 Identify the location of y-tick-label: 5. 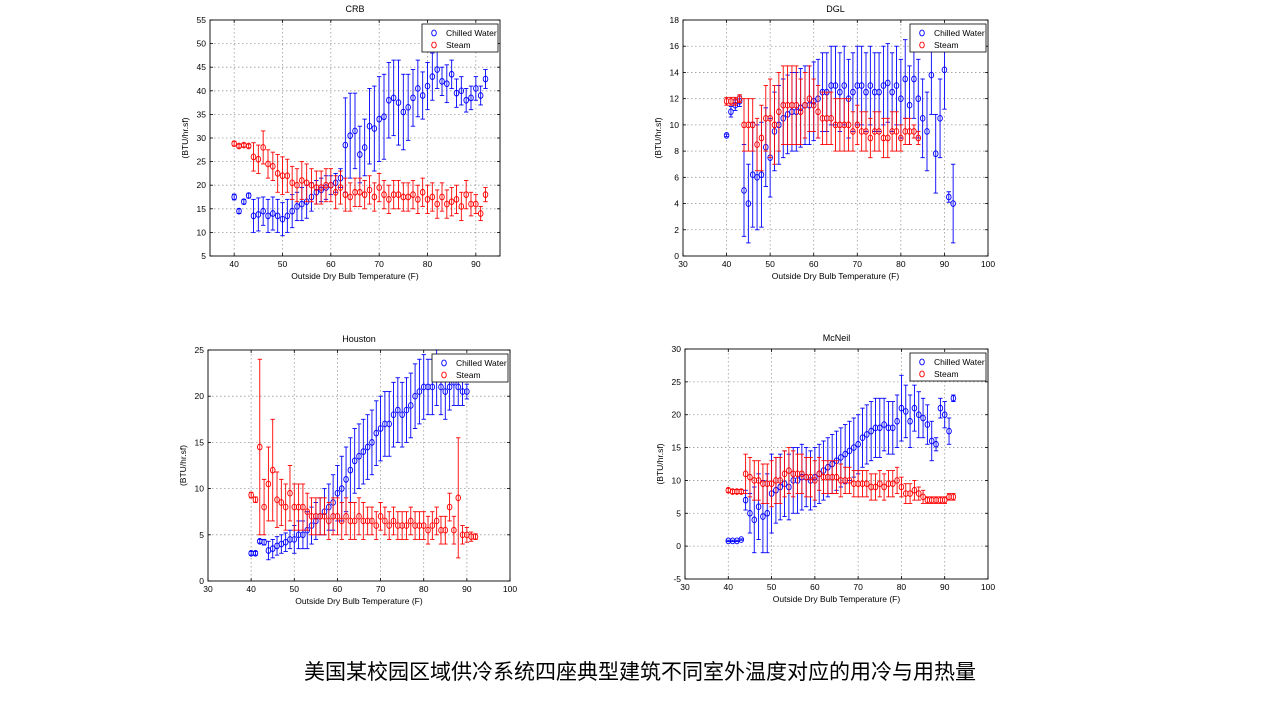
(201, 535).